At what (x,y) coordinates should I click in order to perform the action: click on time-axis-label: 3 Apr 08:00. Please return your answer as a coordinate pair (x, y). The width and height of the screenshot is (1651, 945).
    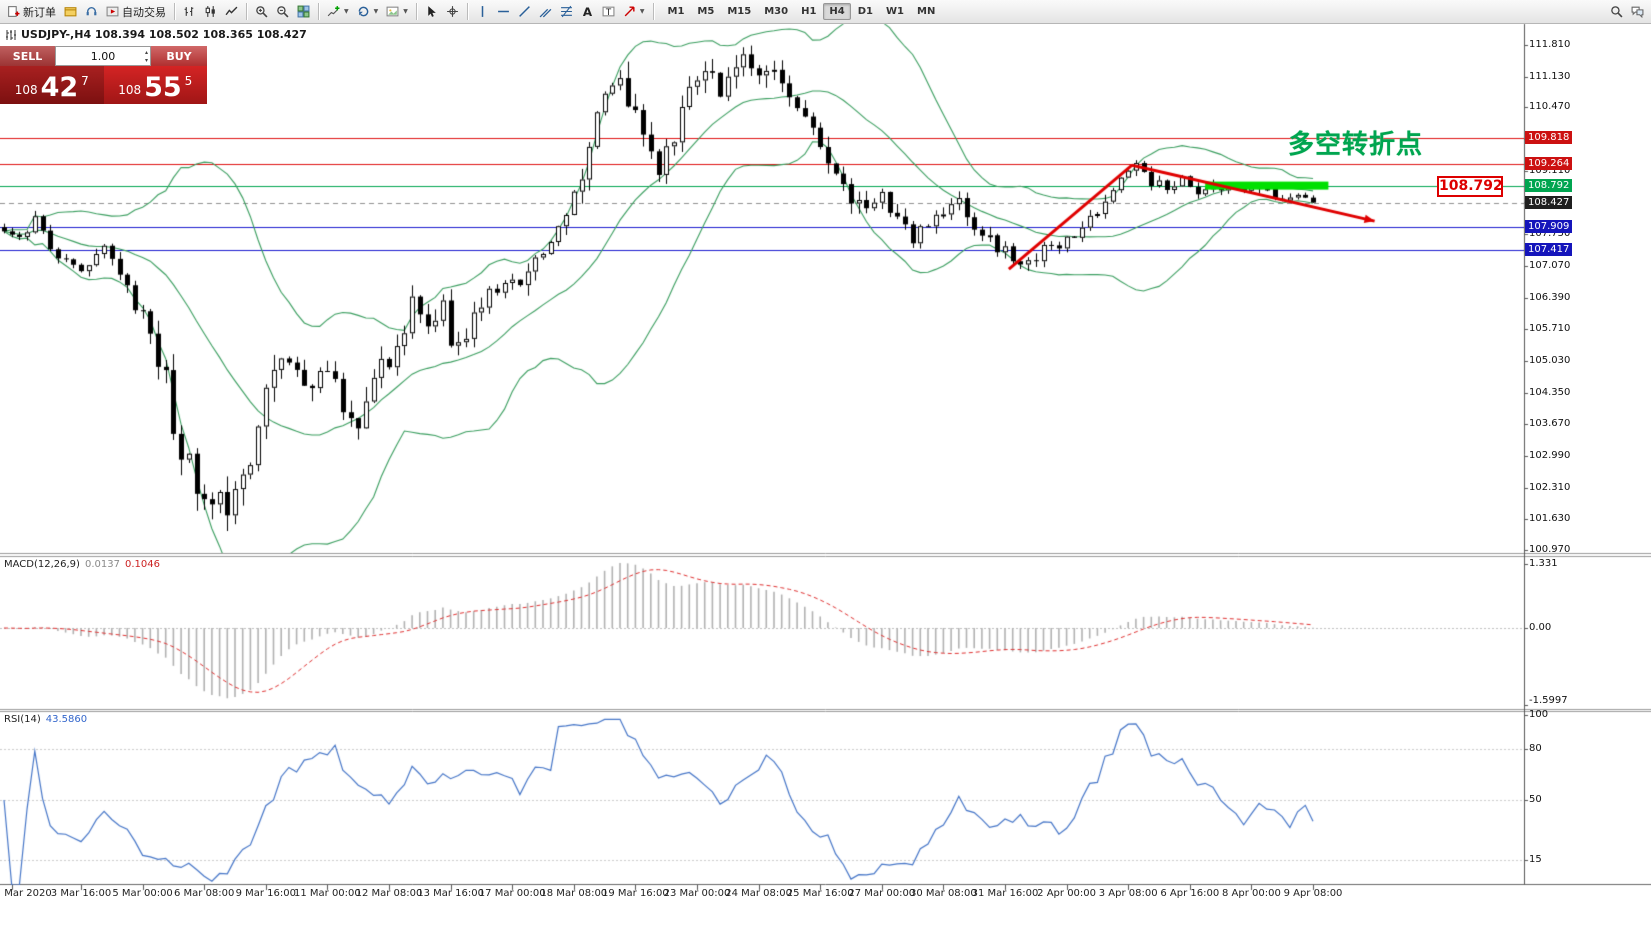
    Looking at the image, I should click on (1128, 893).